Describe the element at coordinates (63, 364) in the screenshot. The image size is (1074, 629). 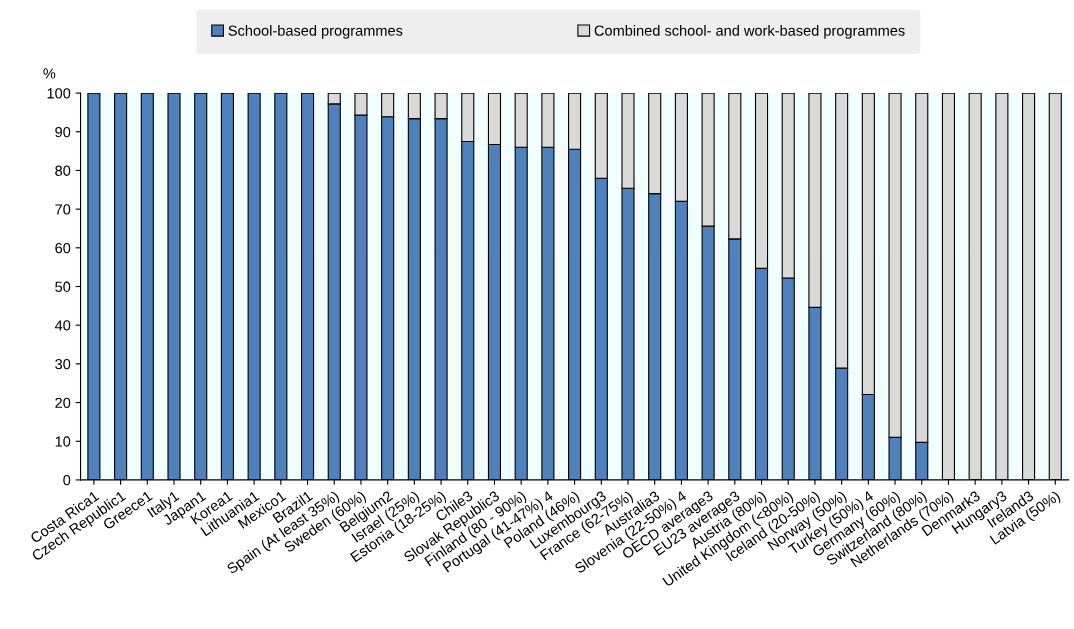
I see `y-tick-label: 30` at that location.